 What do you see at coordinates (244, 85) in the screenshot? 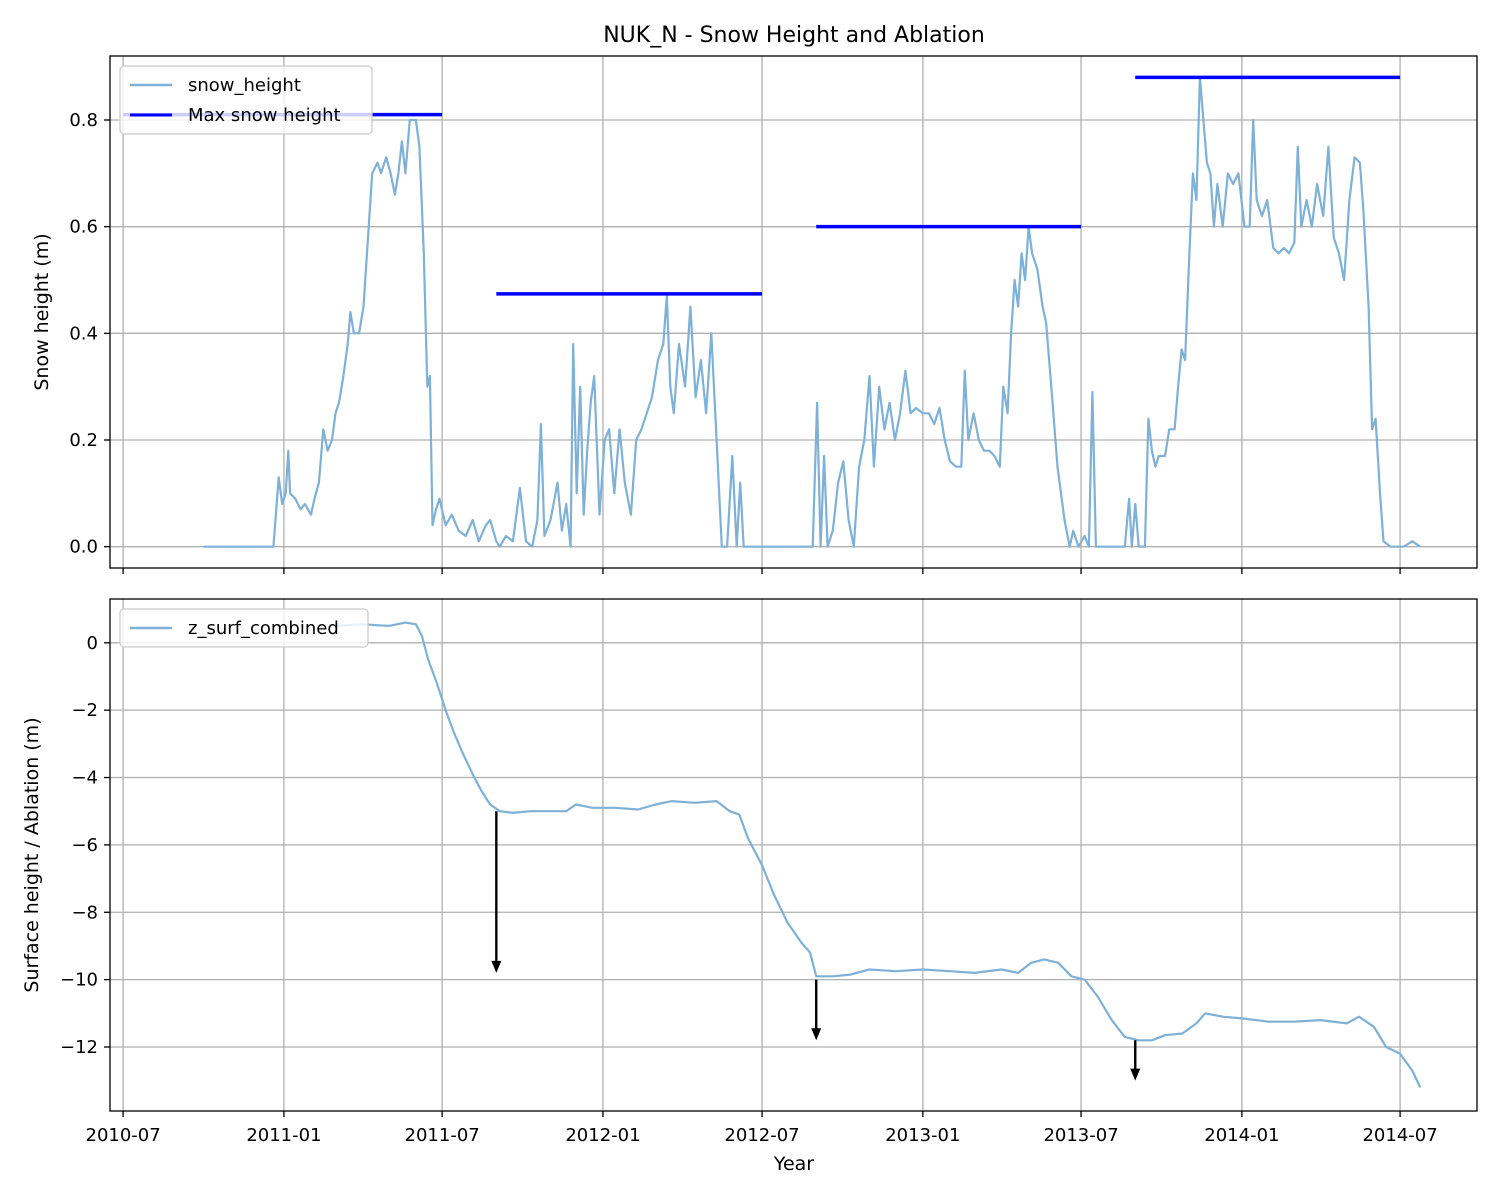
I see `legend-snow-height-label: snow_height` at bounding box center [244, 85].